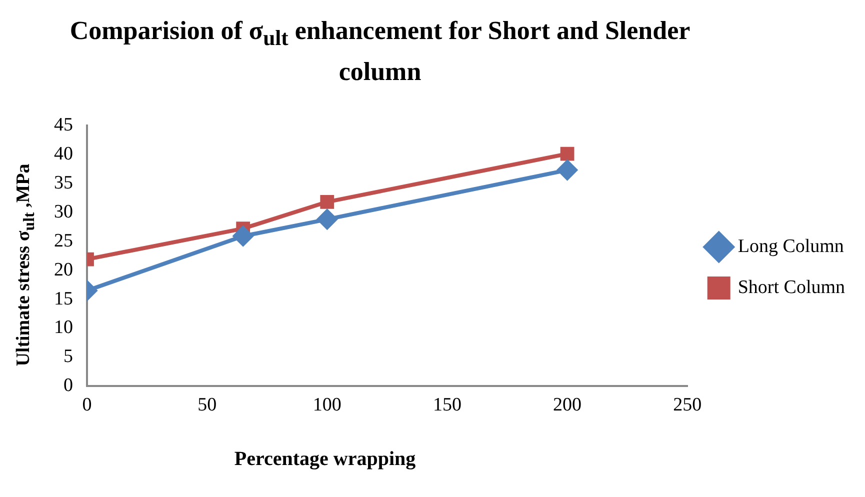  What do you see at coordinates (791, 246) in the screenshot?
I see `legend-label: Long Column` at bounding box center [791, 246].